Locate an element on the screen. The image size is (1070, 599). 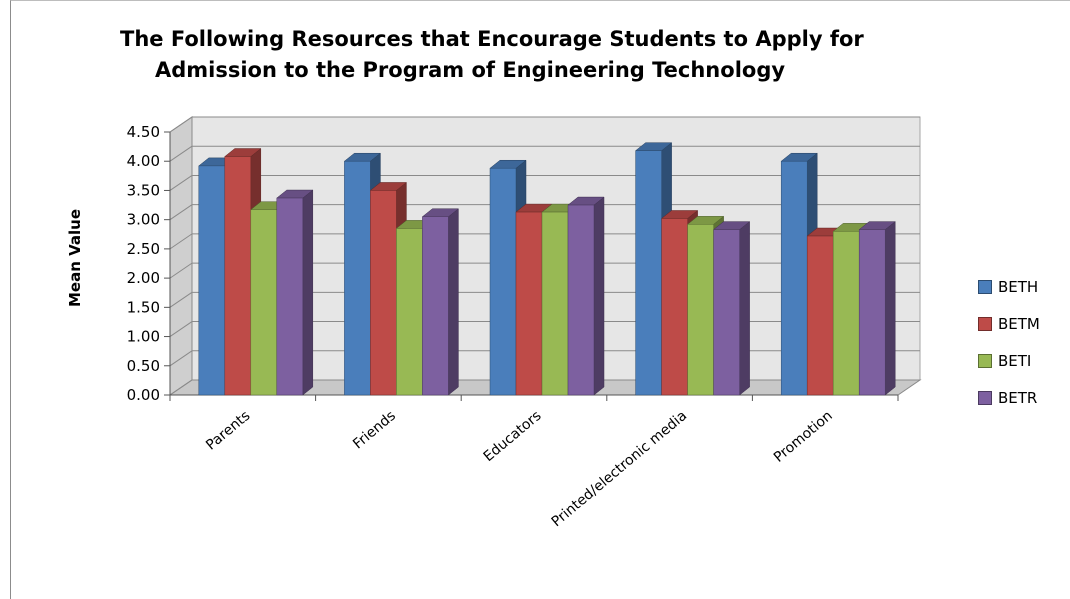
y-tick-label: 0.50 is located at coordinates (143, 366).